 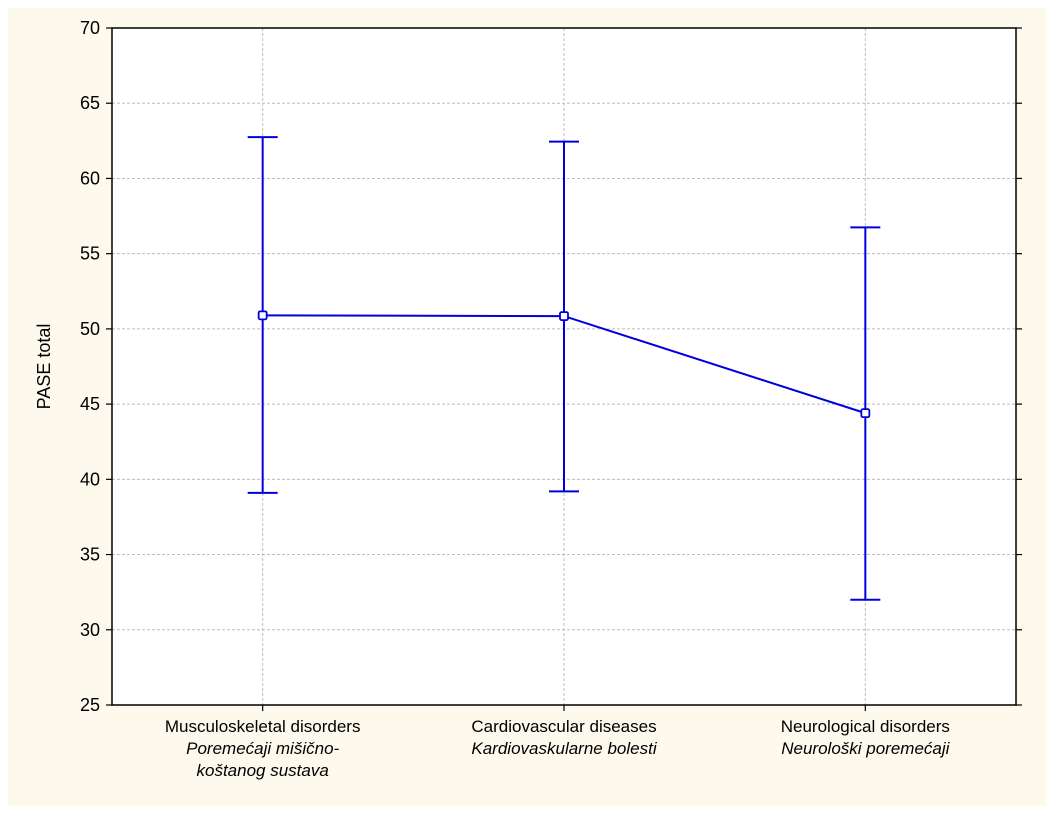 I want to click on x-category-label-translation: Kardiovaskularne bolesti, so click(x=564, y=748).